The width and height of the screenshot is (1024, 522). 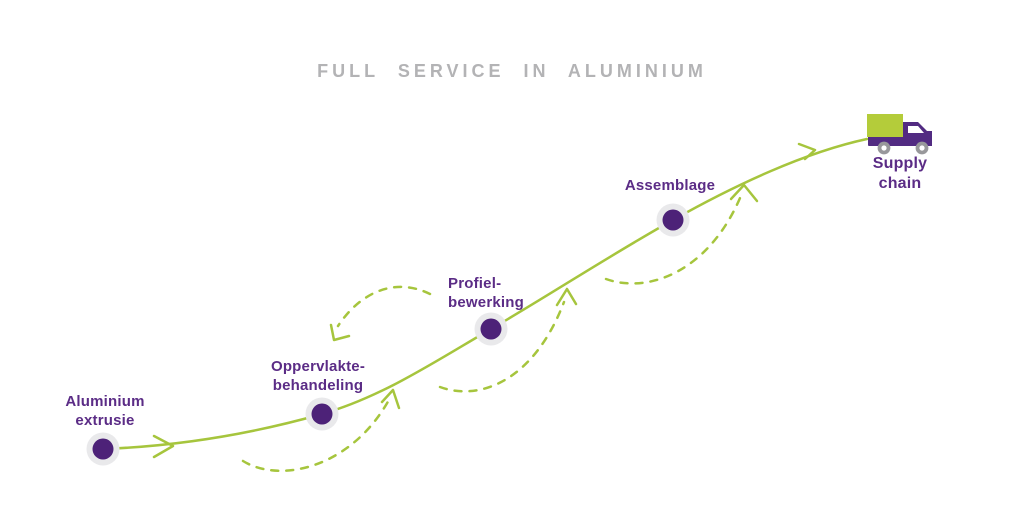 I want to click on truck-icon, so click(x=899, y=134).